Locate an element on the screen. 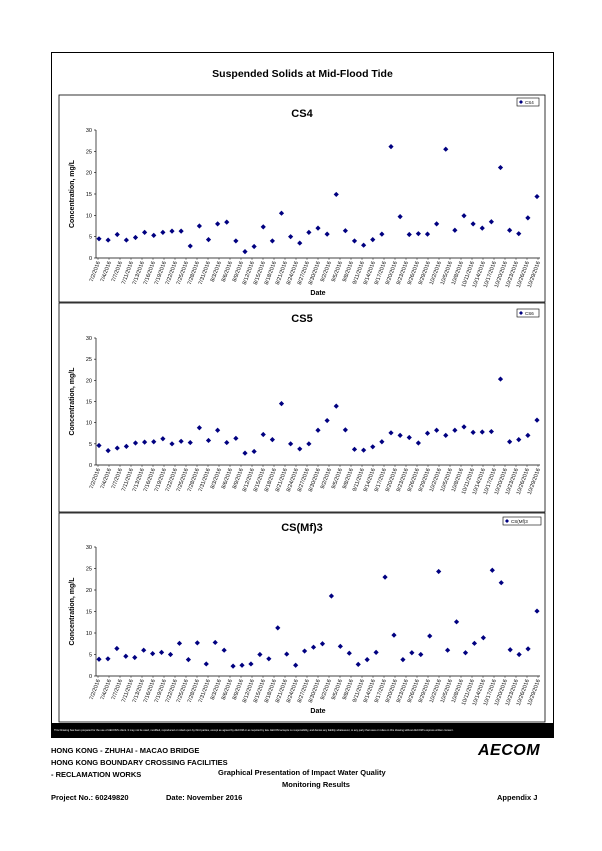 The width and height of the screenshot is (602, 851). y-axis-title: Concentration, mg/L is located at coordinates (72, 193).